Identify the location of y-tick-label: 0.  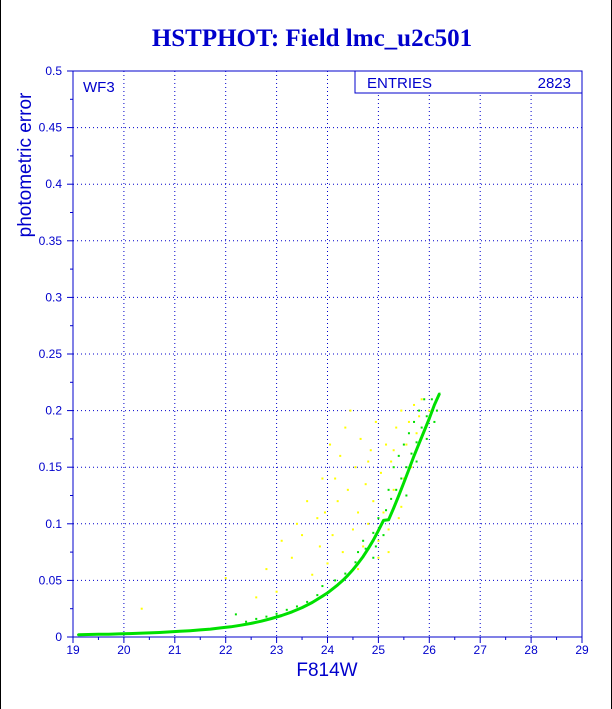
(58, 637).